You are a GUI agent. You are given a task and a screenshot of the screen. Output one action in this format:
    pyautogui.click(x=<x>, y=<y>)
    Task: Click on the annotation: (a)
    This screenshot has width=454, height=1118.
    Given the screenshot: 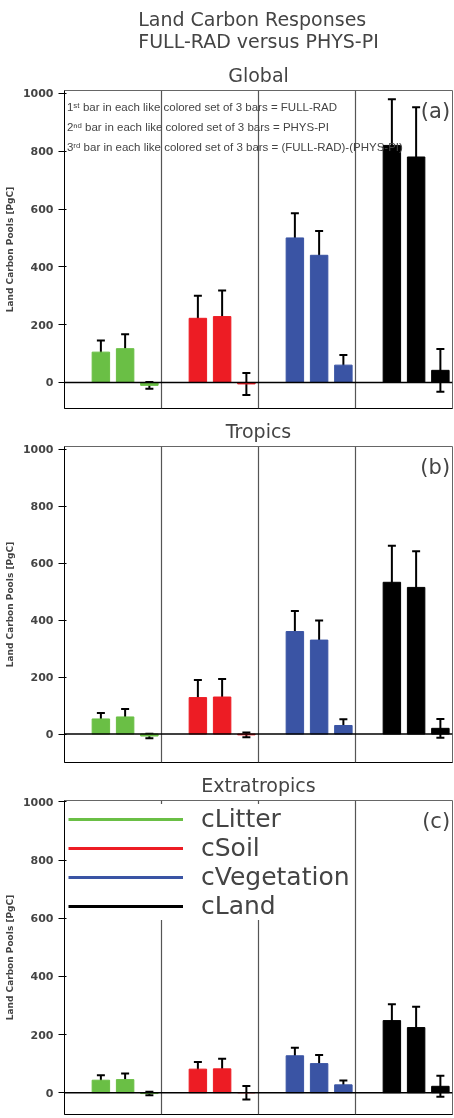 What is the action you would take?
    pyautogui.click(x=435, y=110)
    